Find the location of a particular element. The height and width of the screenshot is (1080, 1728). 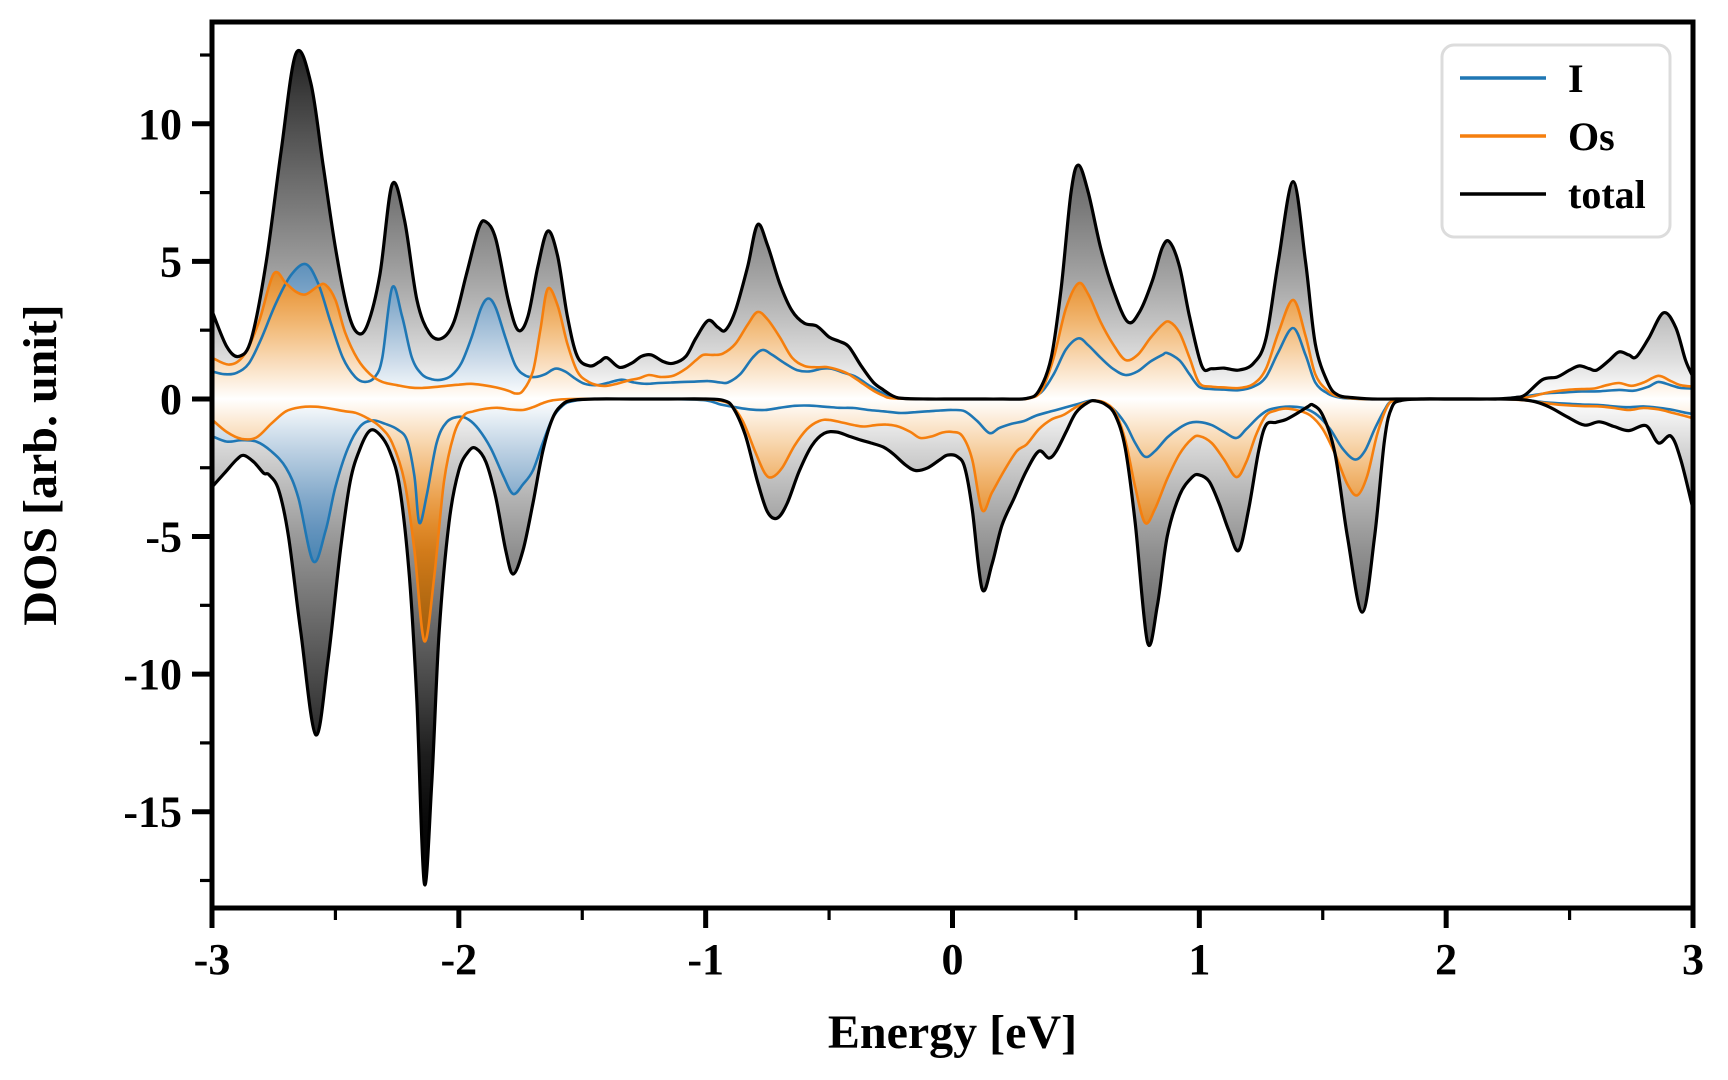

legend-label-total: total is located at coordinates (1607, 194).